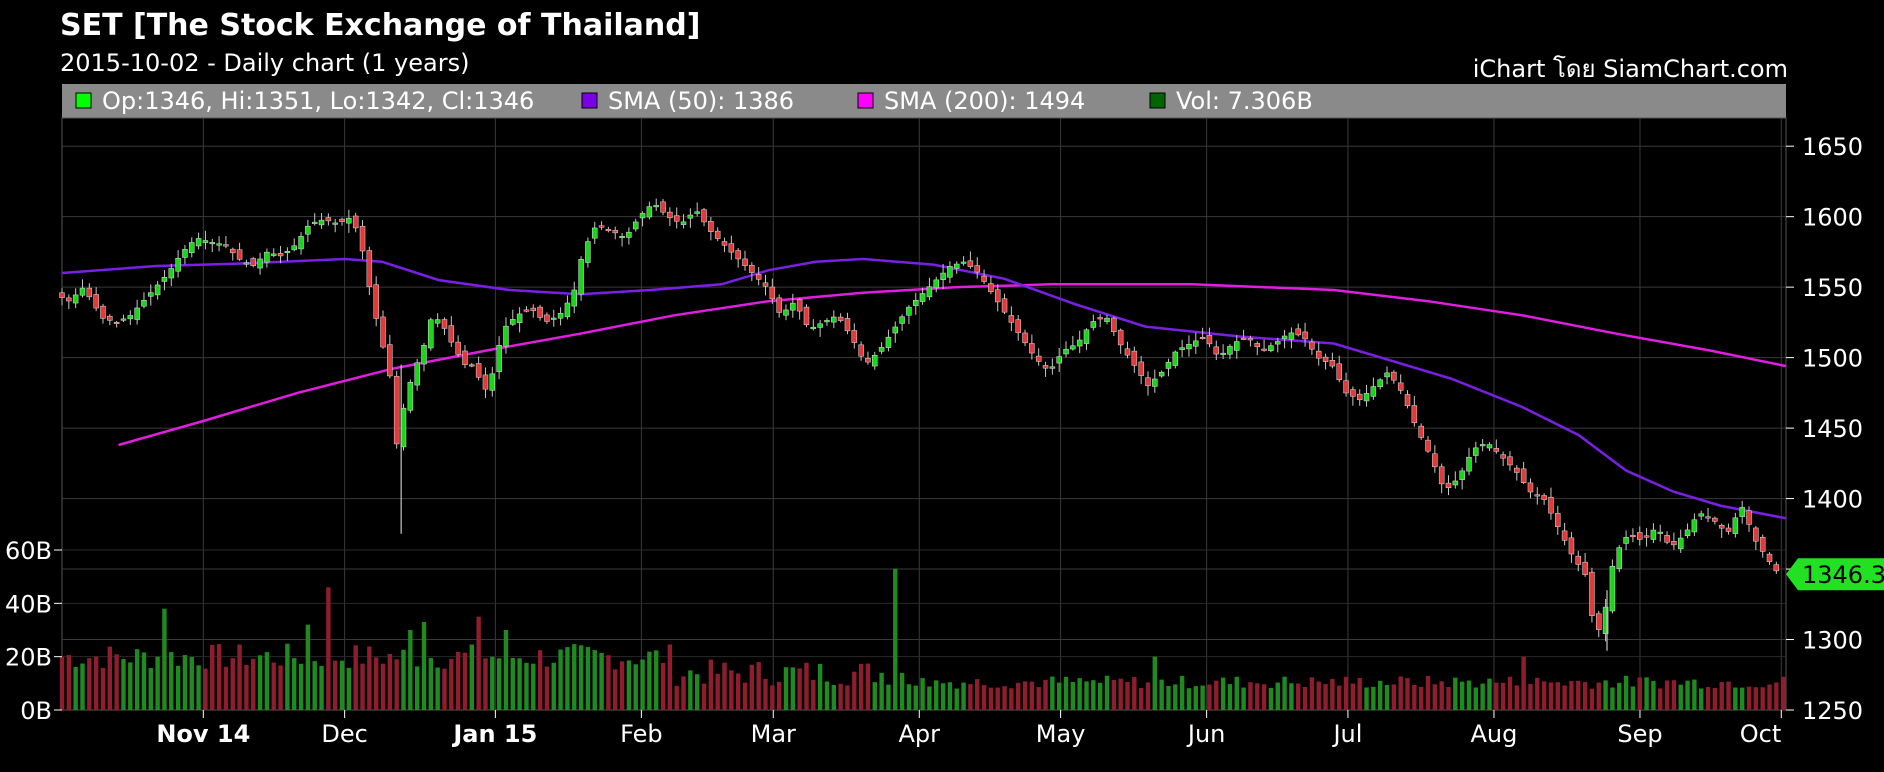  I want to click on volume-tick-label: 40B, so click(28, 604).